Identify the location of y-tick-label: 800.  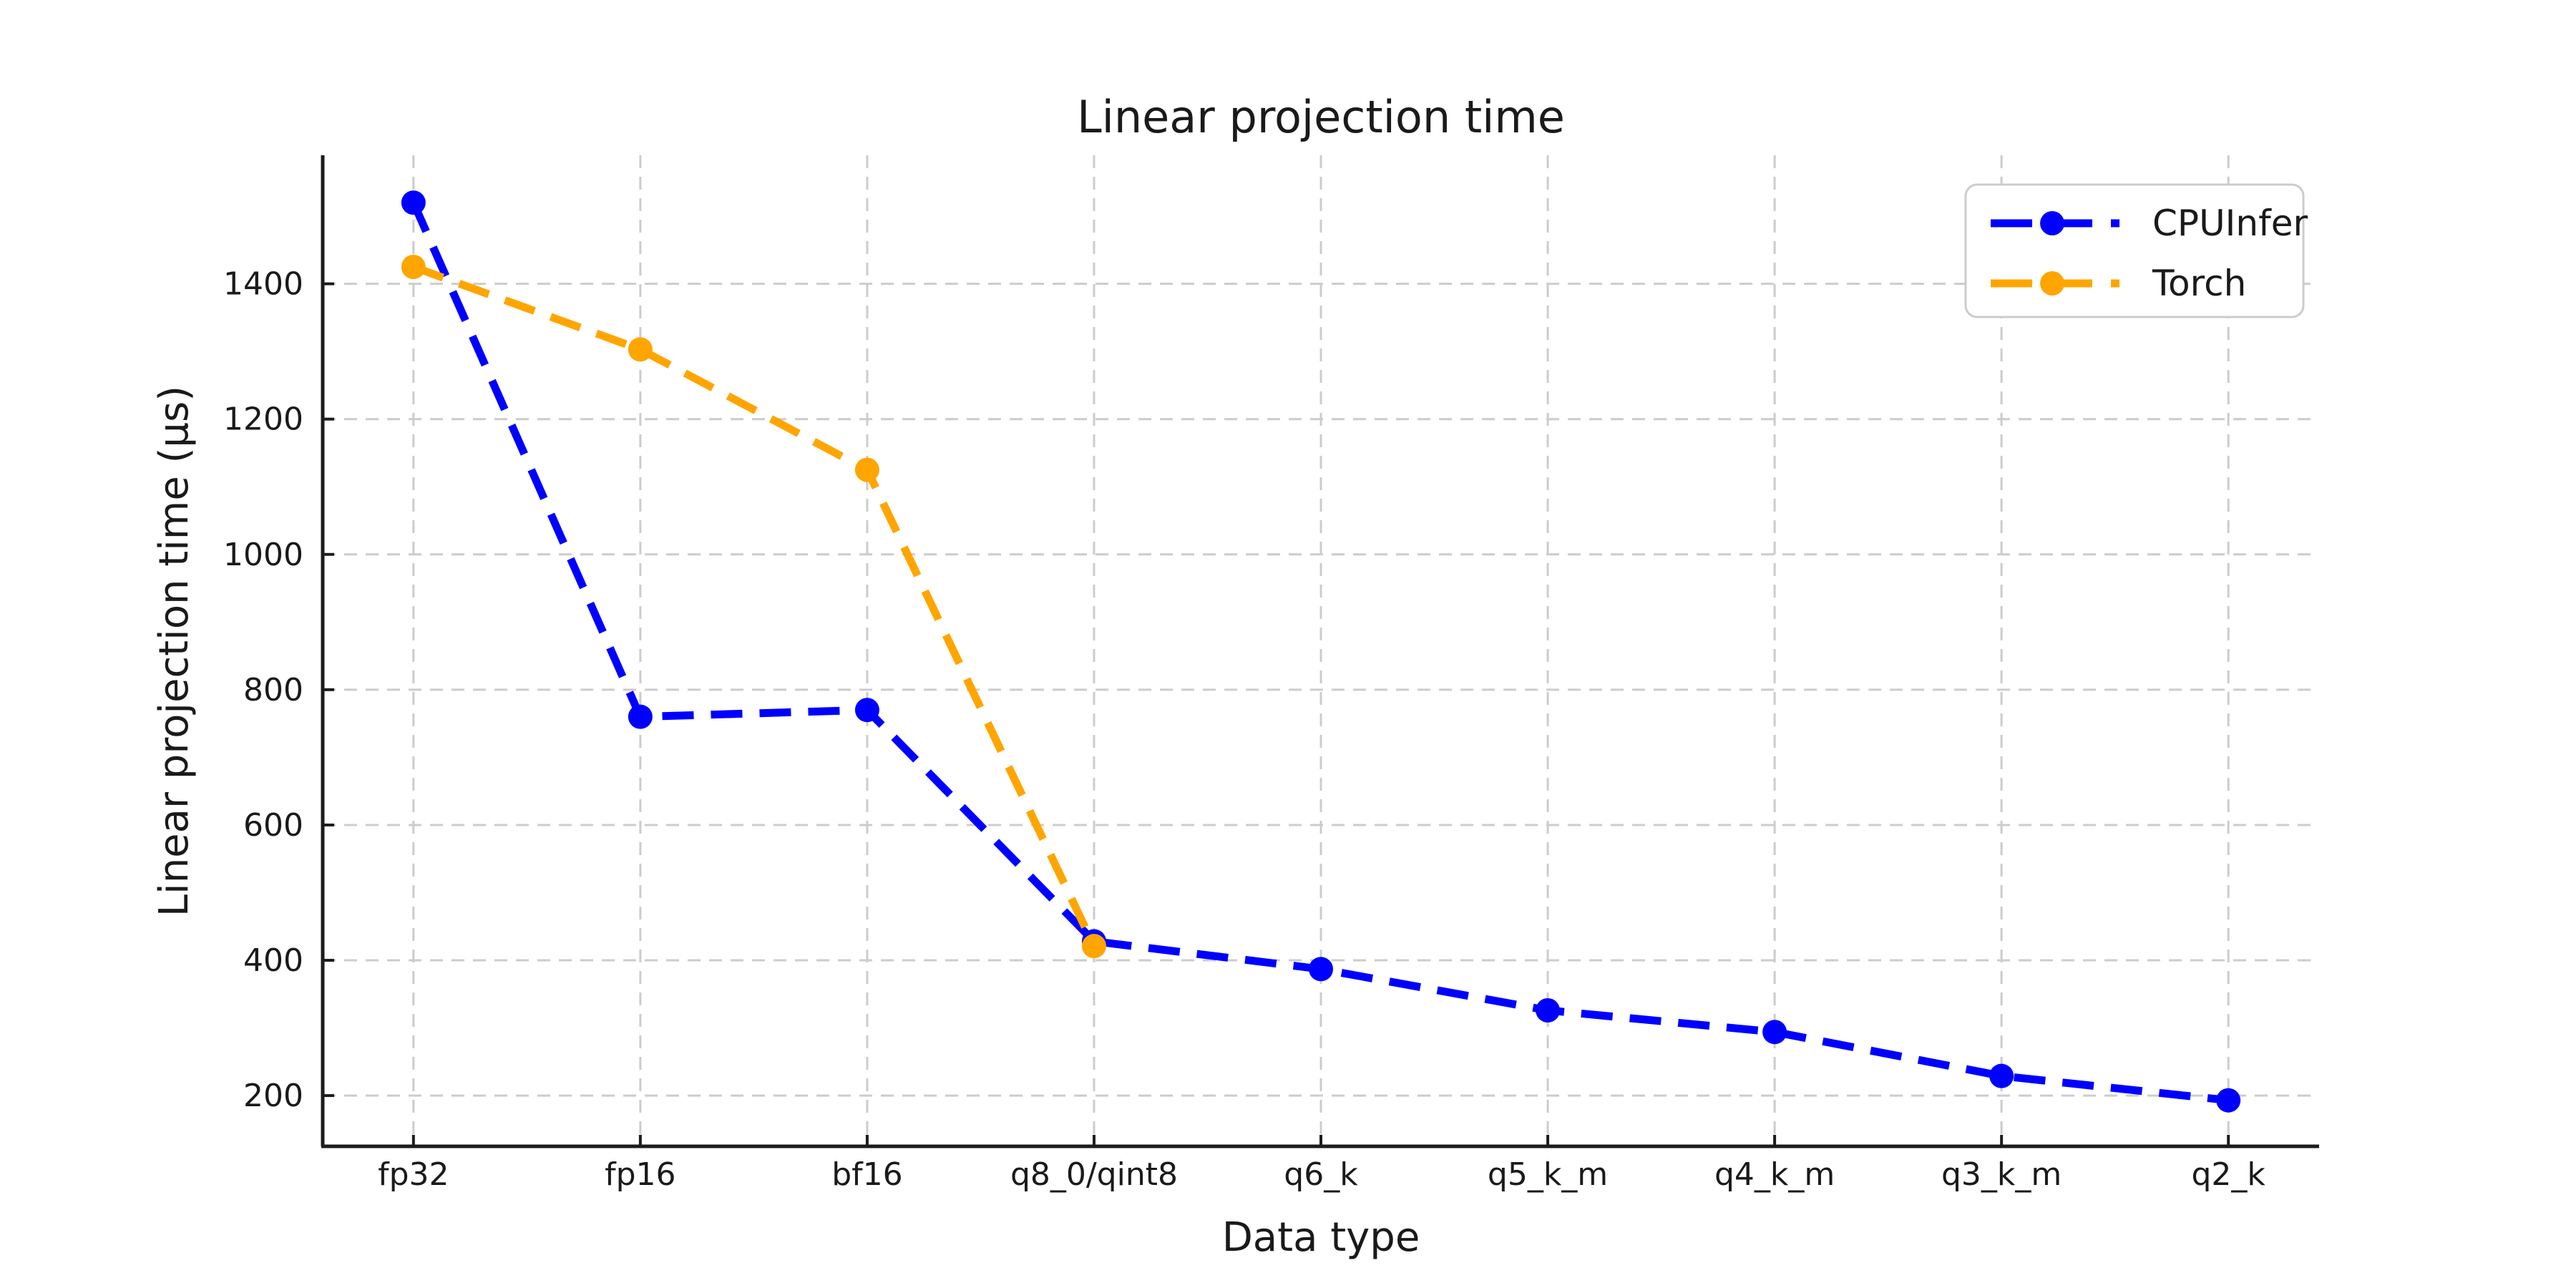
(273, 690).